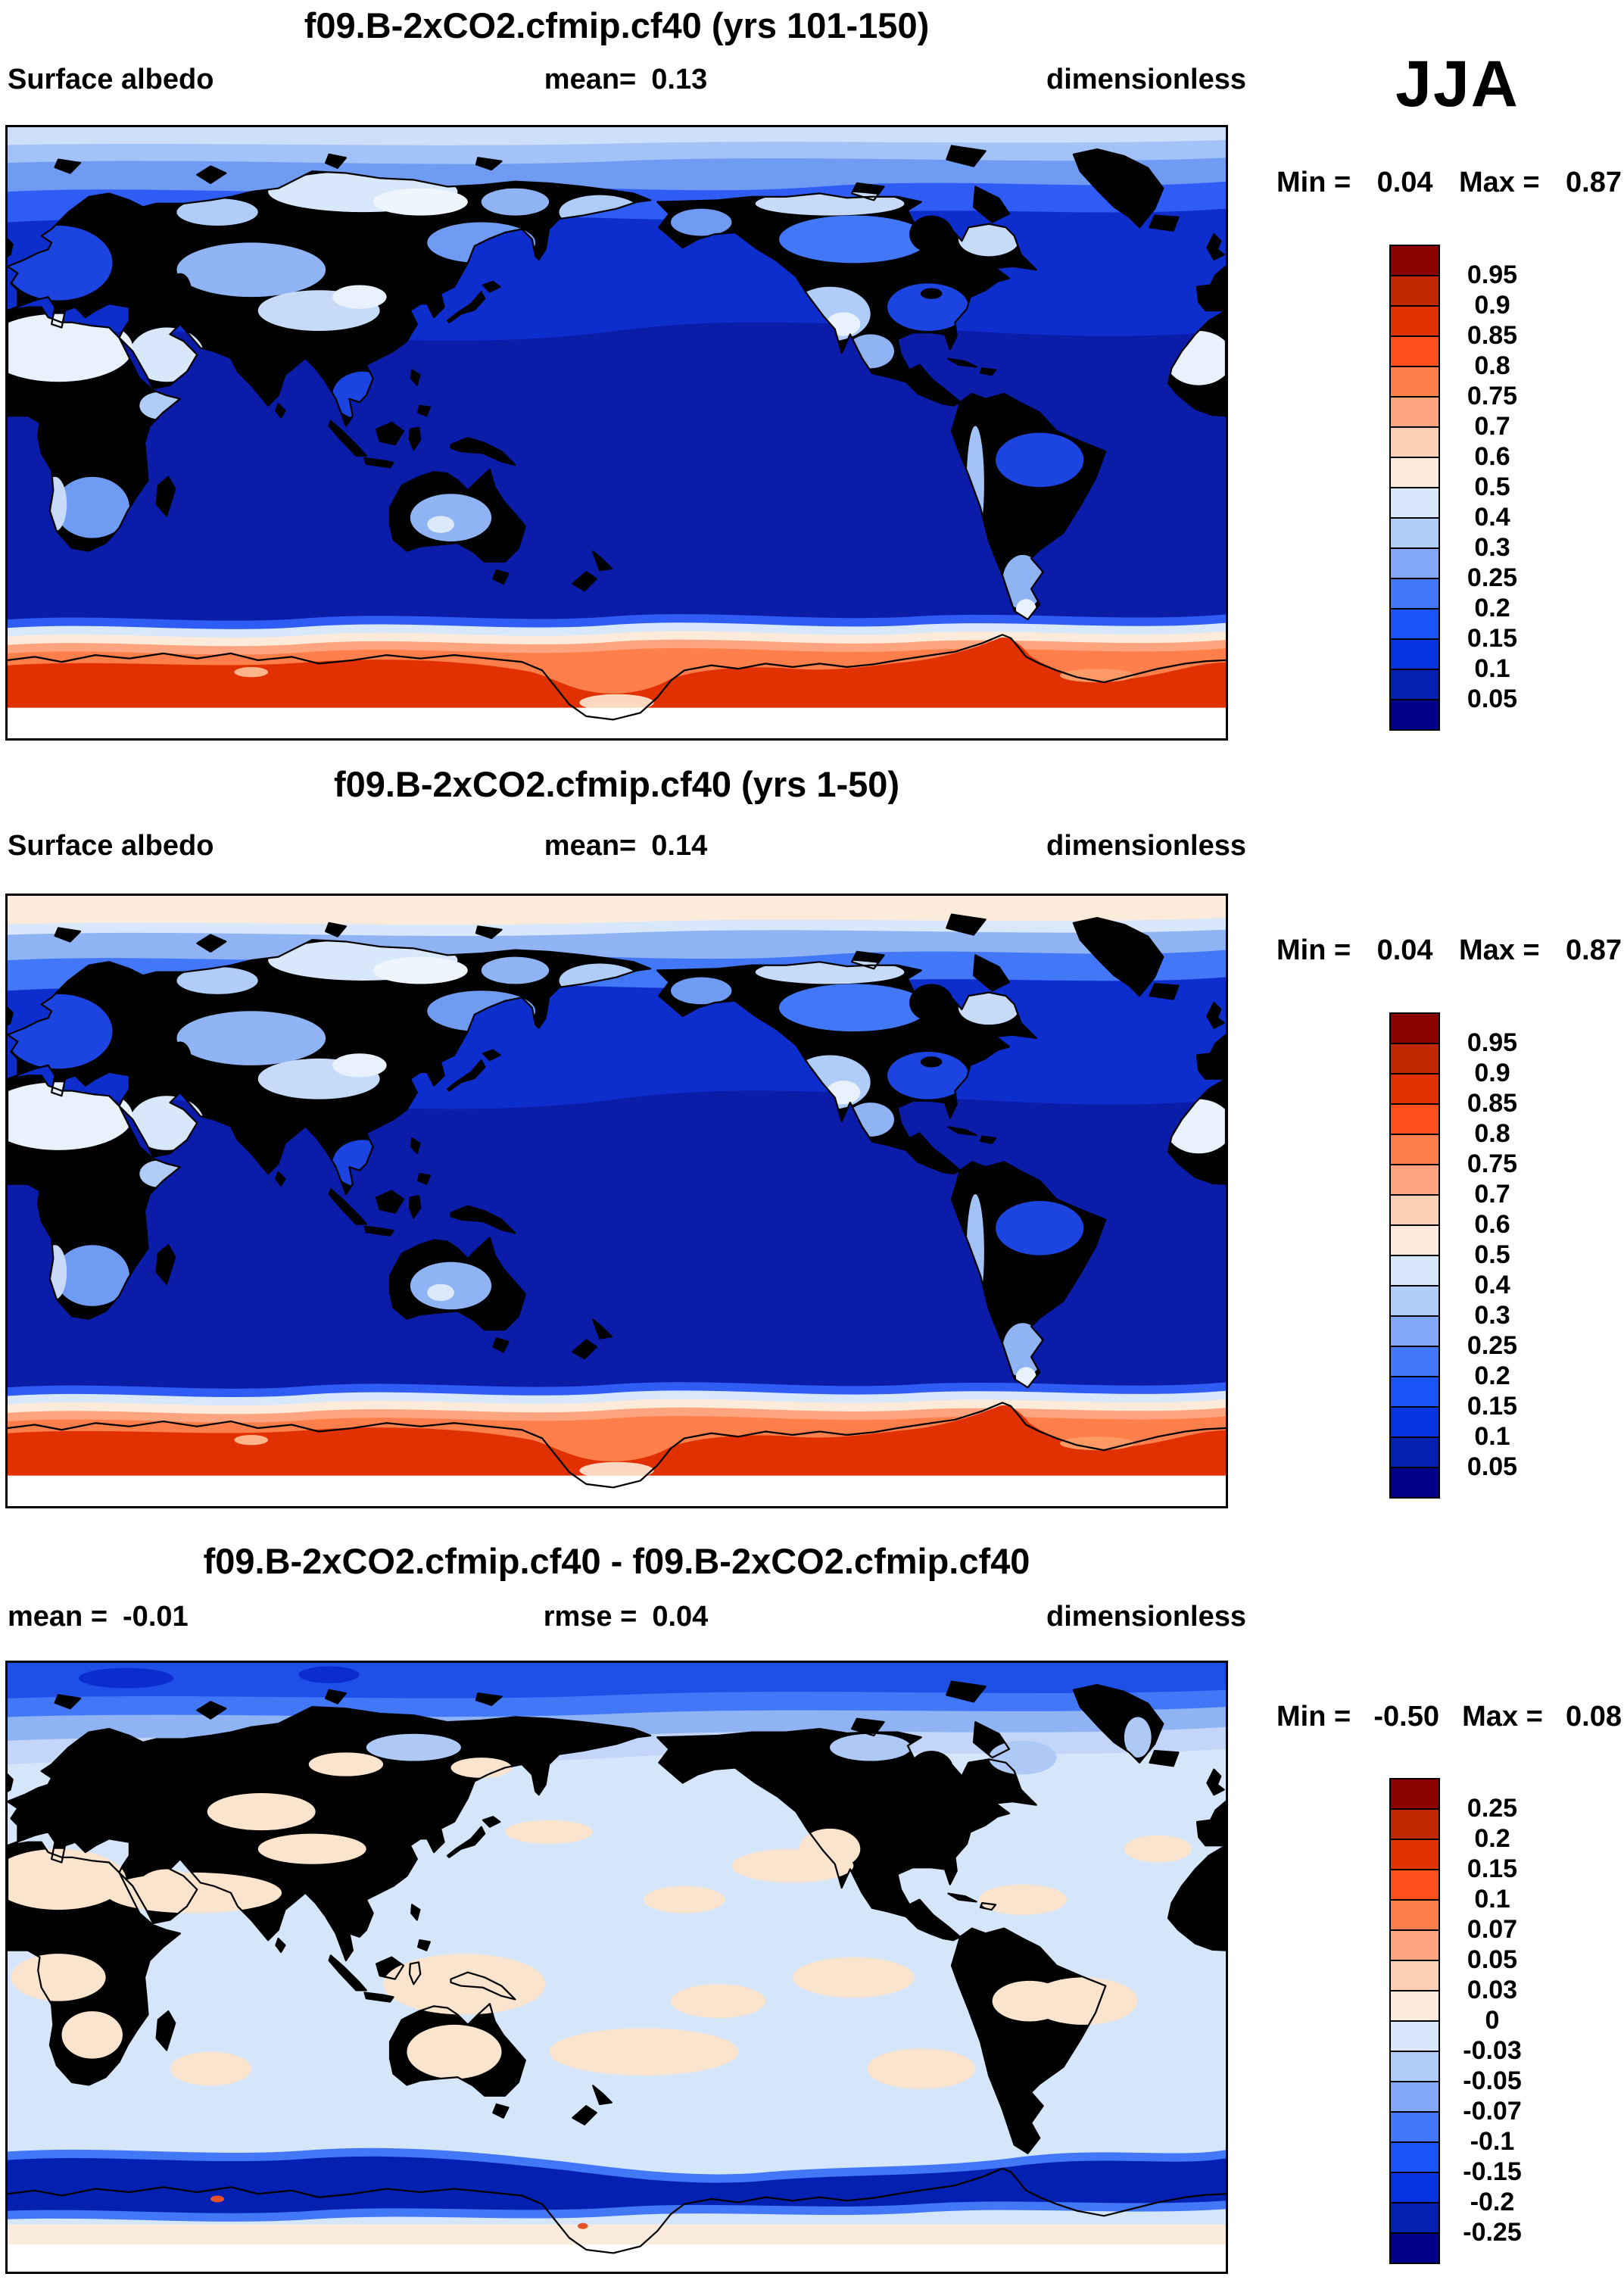 The image size is (1624, 2280). What do you see at coordinates (617, 25) in the screenshot?
I see `panel-1-title: f09.B-2xCO2.cfmip.cf40 (yrs 101-150)` at bounding box center [617, 25].